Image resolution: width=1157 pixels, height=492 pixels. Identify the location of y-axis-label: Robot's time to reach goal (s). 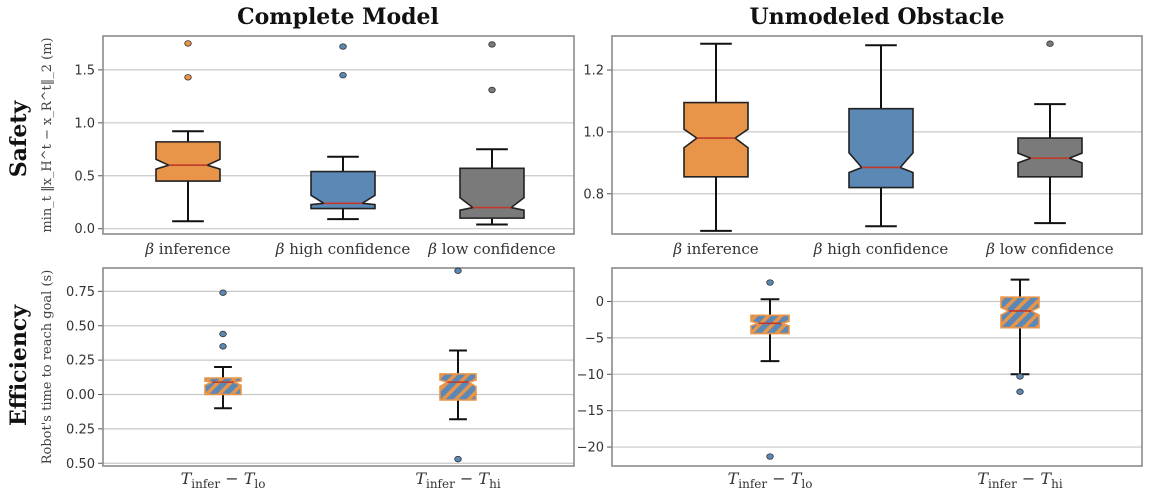
(47, 367).